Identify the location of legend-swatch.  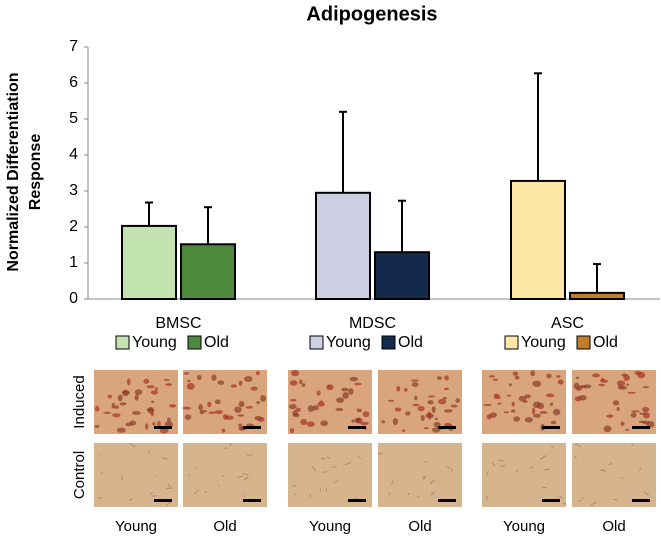
(316, 342).